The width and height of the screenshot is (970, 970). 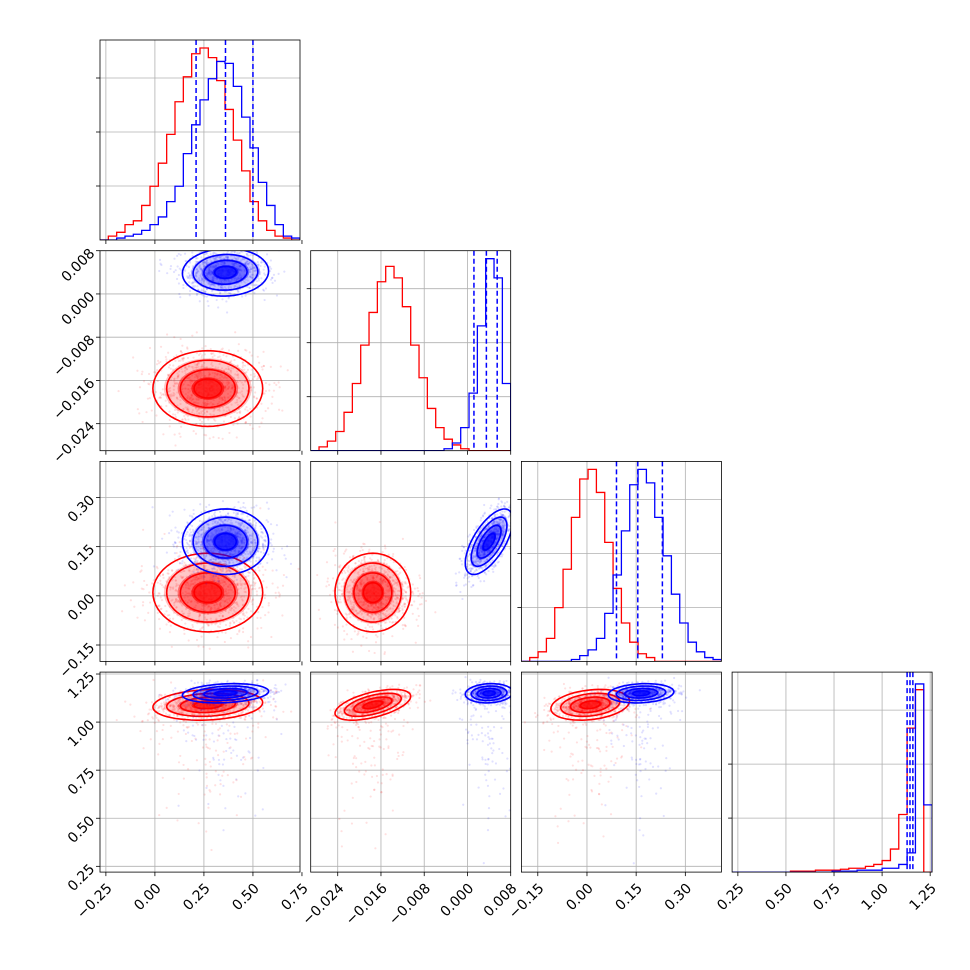 I want to click on y-tick-label: 0.50, so click(x=81, y=829).